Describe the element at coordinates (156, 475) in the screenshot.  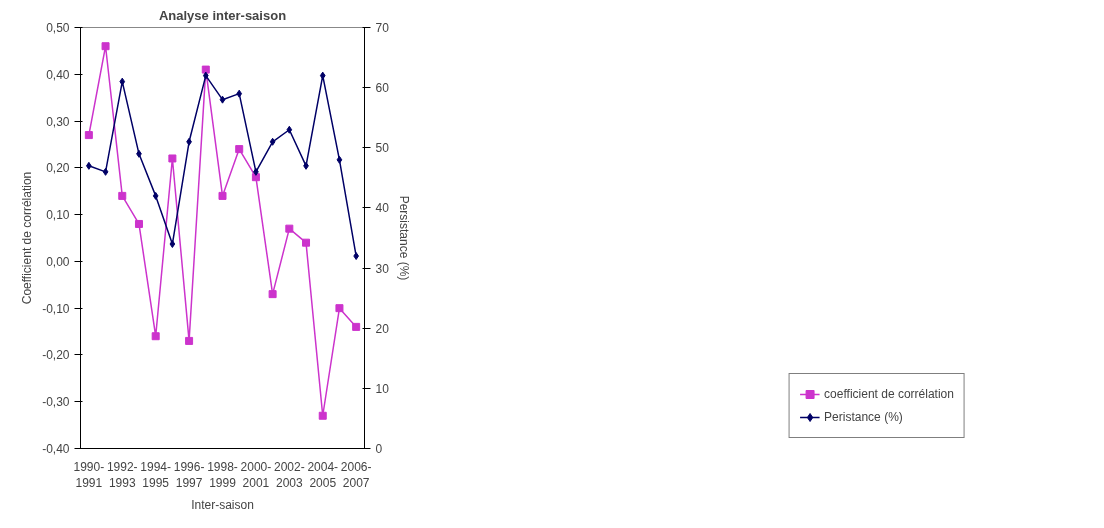
I see `x-tick-label: 1994- 1995` at that location.